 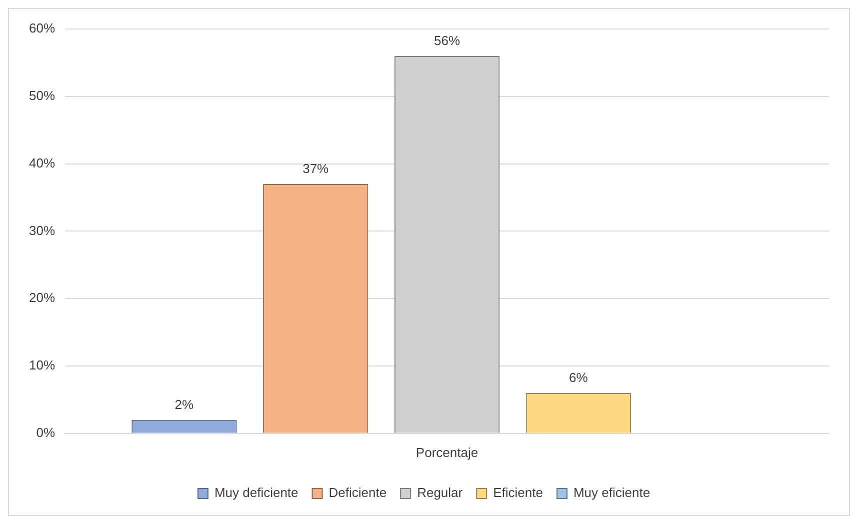 I want to click on data-label: 2%, so click(x=184, y=404).